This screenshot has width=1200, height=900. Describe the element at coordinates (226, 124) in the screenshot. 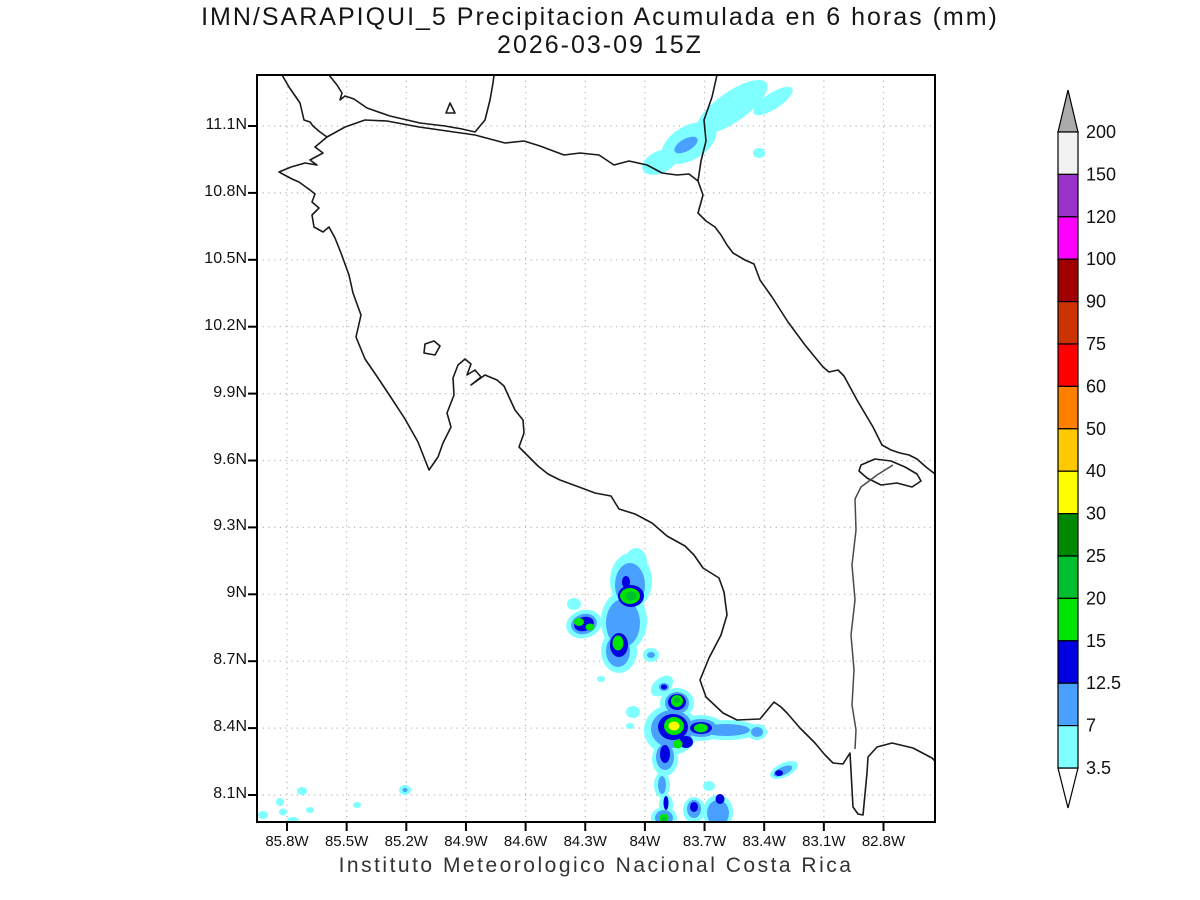

I see `y-axis-tick-label: 11.1N` at that location.